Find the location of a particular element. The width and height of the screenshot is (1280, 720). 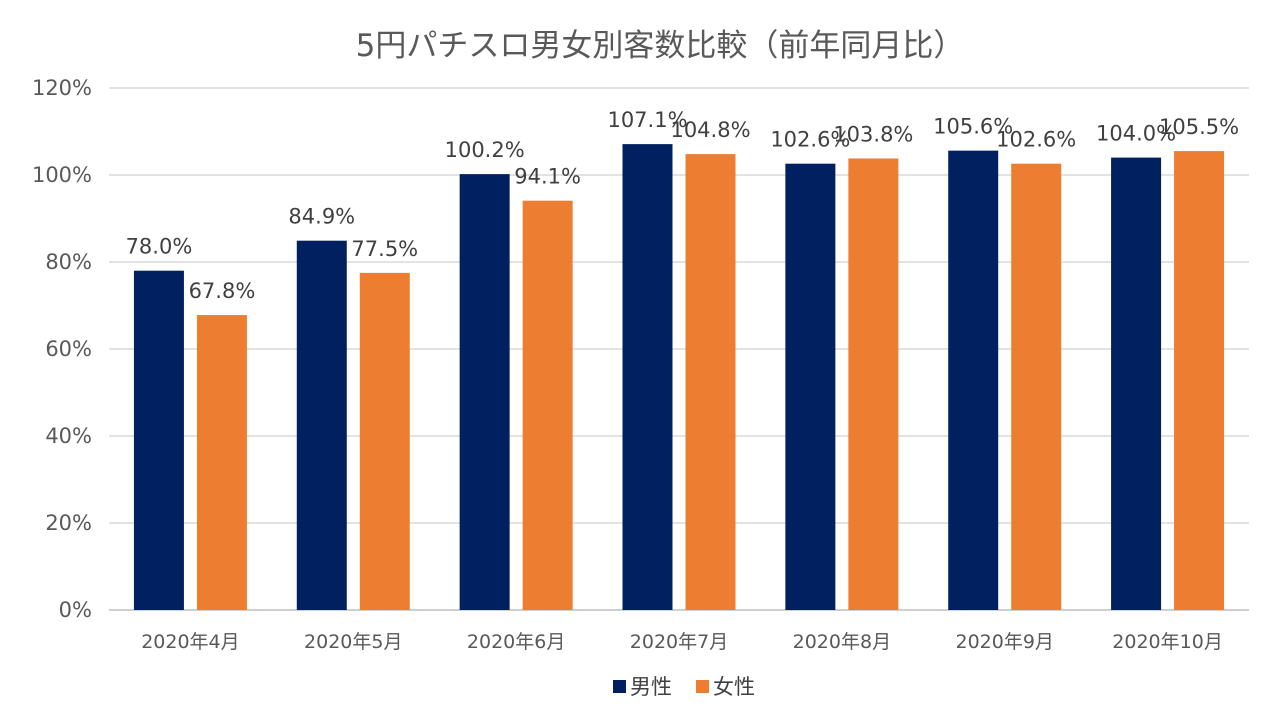

data-label: 77.5% is located at coordinates (384, 249).